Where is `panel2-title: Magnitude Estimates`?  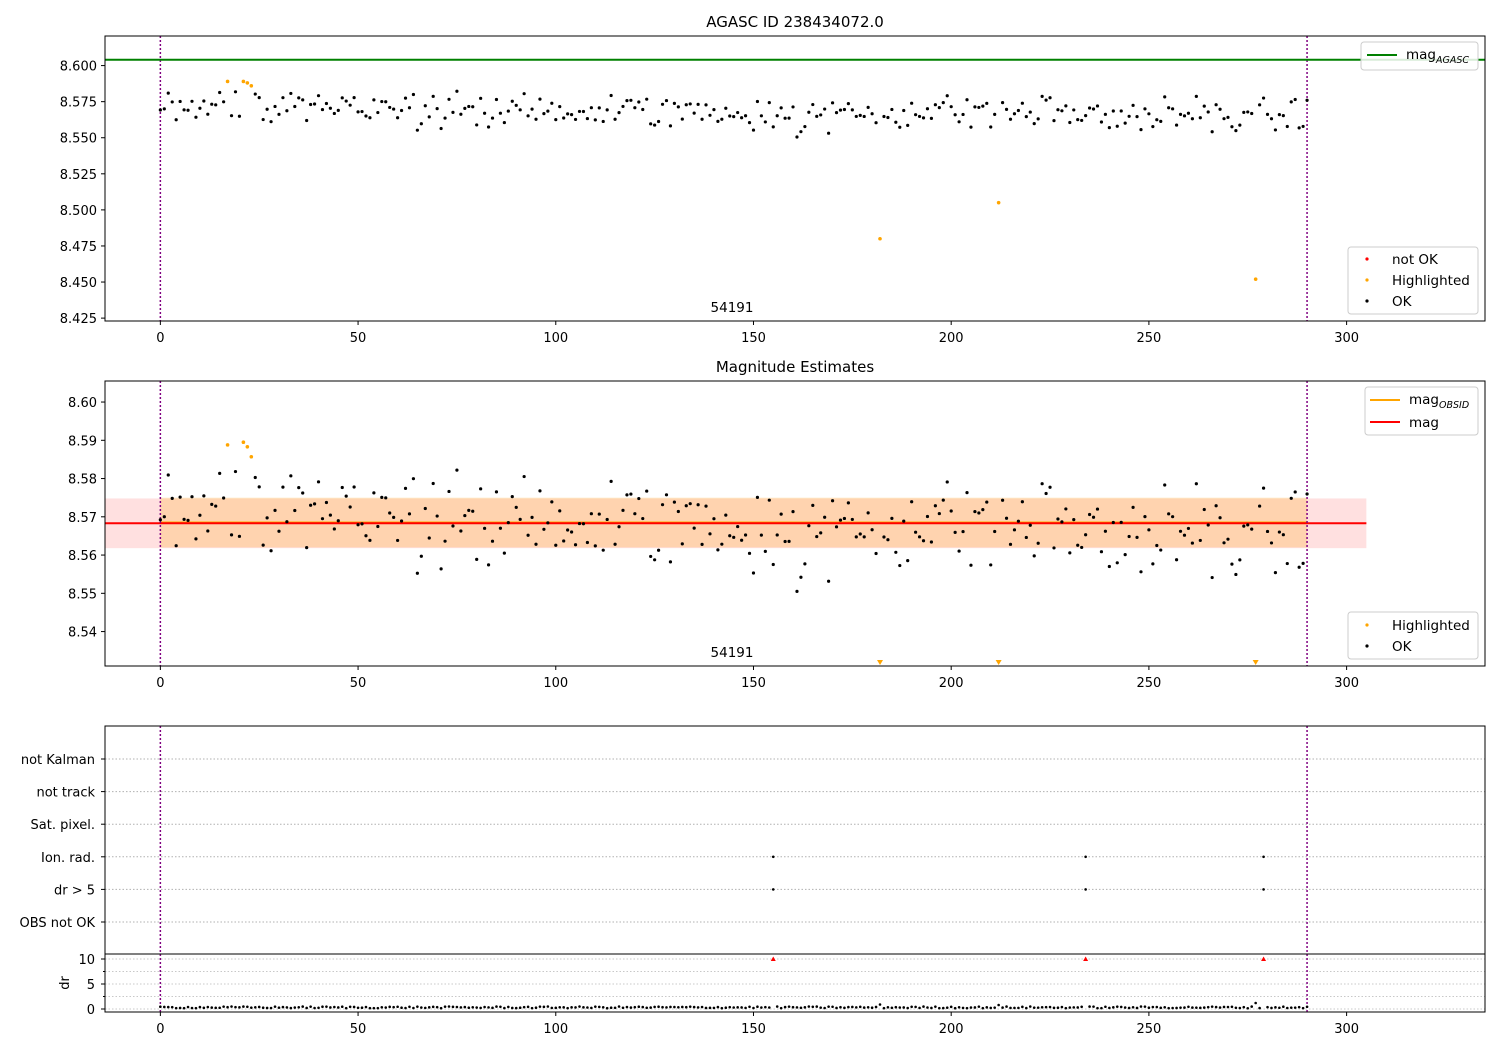 panel2-title: Magnitude Estimates is located at coordinates (795, 367).